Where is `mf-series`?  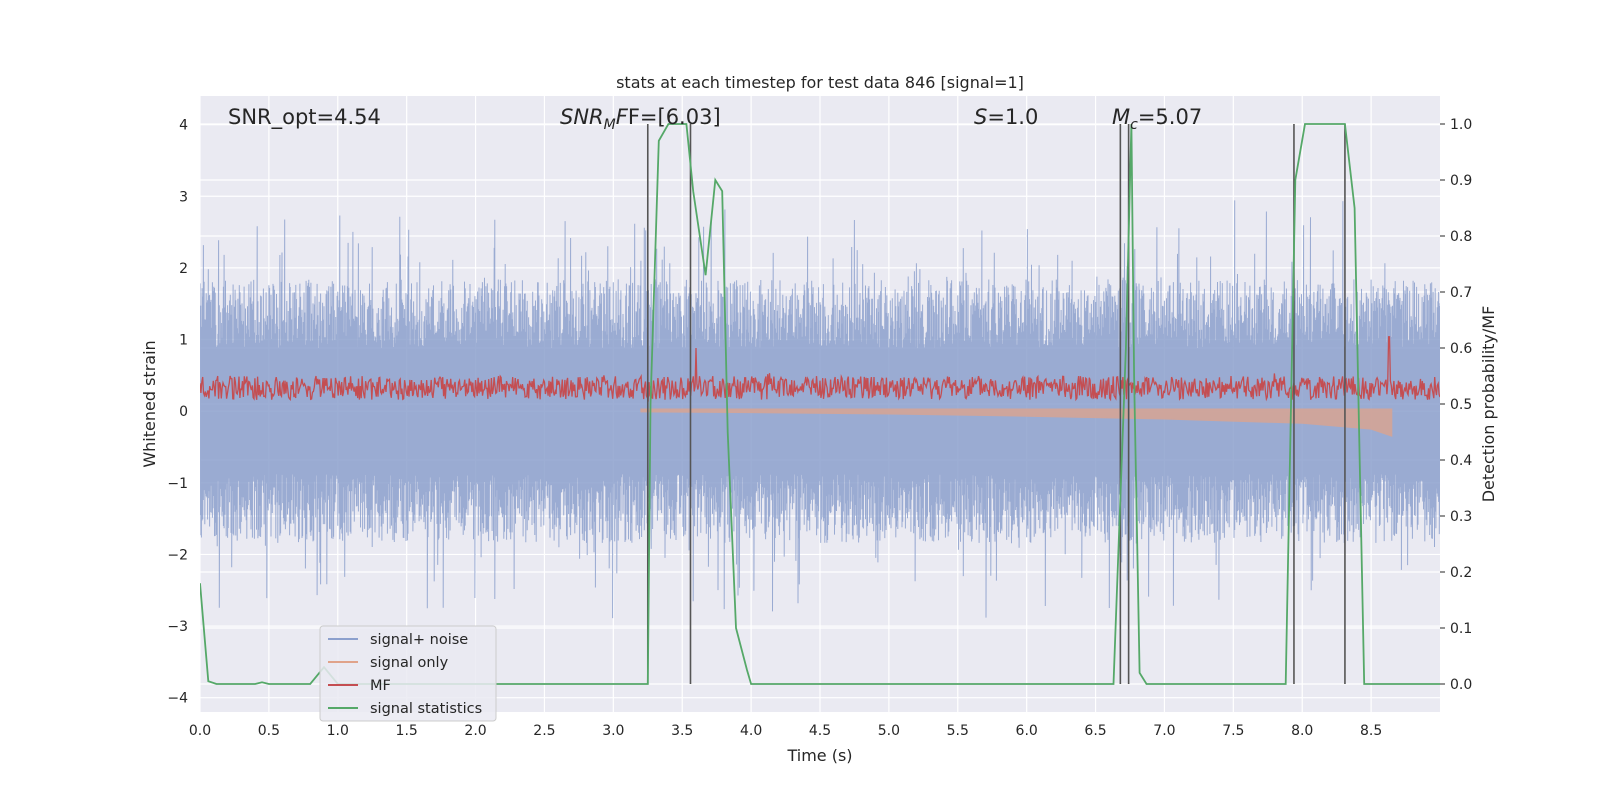 mf-series is located at coordinates (820, 369).